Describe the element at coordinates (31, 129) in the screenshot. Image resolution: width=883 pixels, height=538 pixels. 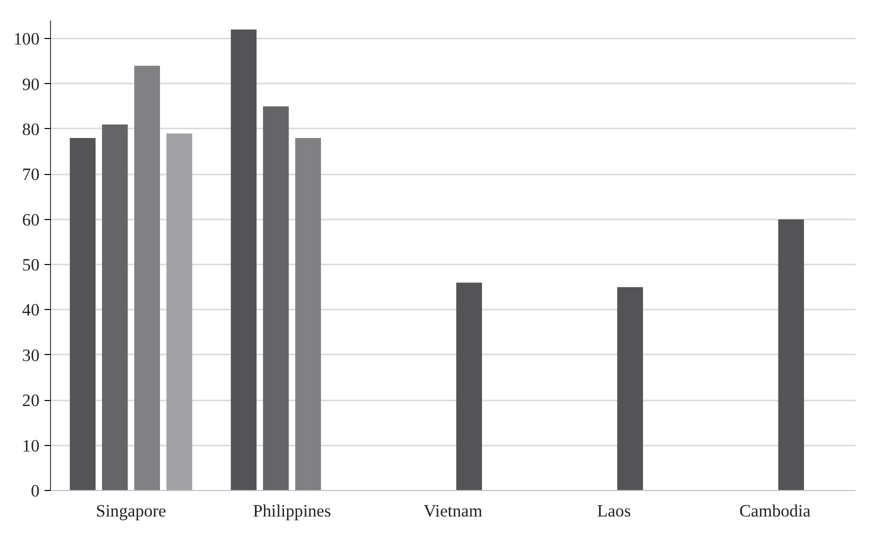
I see `y-tick-label: 80` at that location.